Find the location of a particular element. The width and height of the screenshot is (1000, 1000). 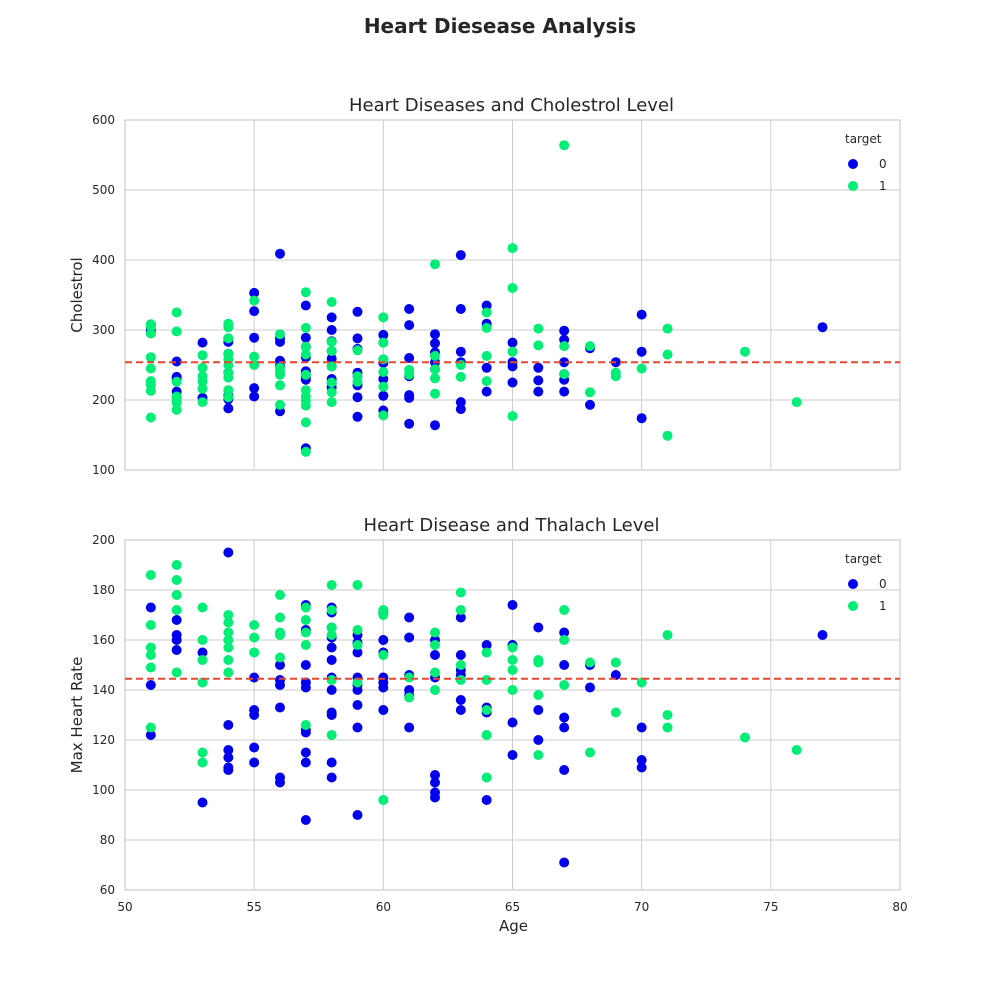

plot2-xtick-label: 60 is located at coordinates (383, 907).